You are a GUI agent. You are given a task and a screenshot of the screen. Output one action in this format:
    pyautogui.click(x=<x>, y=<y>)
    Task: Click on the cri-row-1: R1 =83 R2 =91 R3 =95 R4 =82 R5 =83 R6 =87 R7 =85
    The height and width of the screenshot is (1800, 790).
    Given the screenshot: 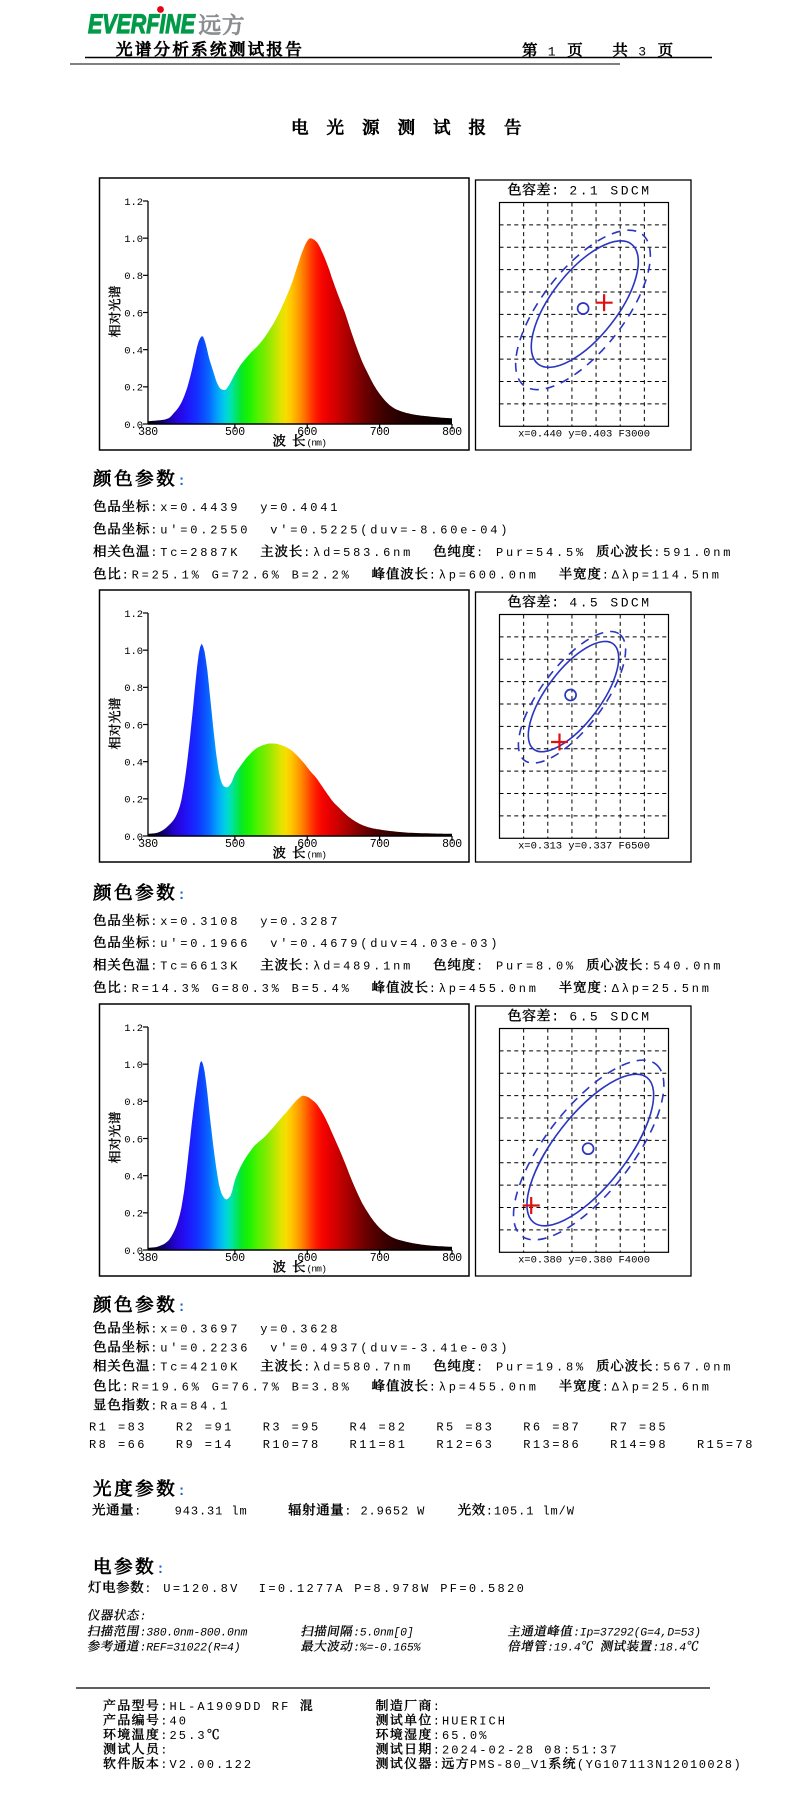 What is the action you would take?
    pyautogui.click(x=377, y=1428)
    